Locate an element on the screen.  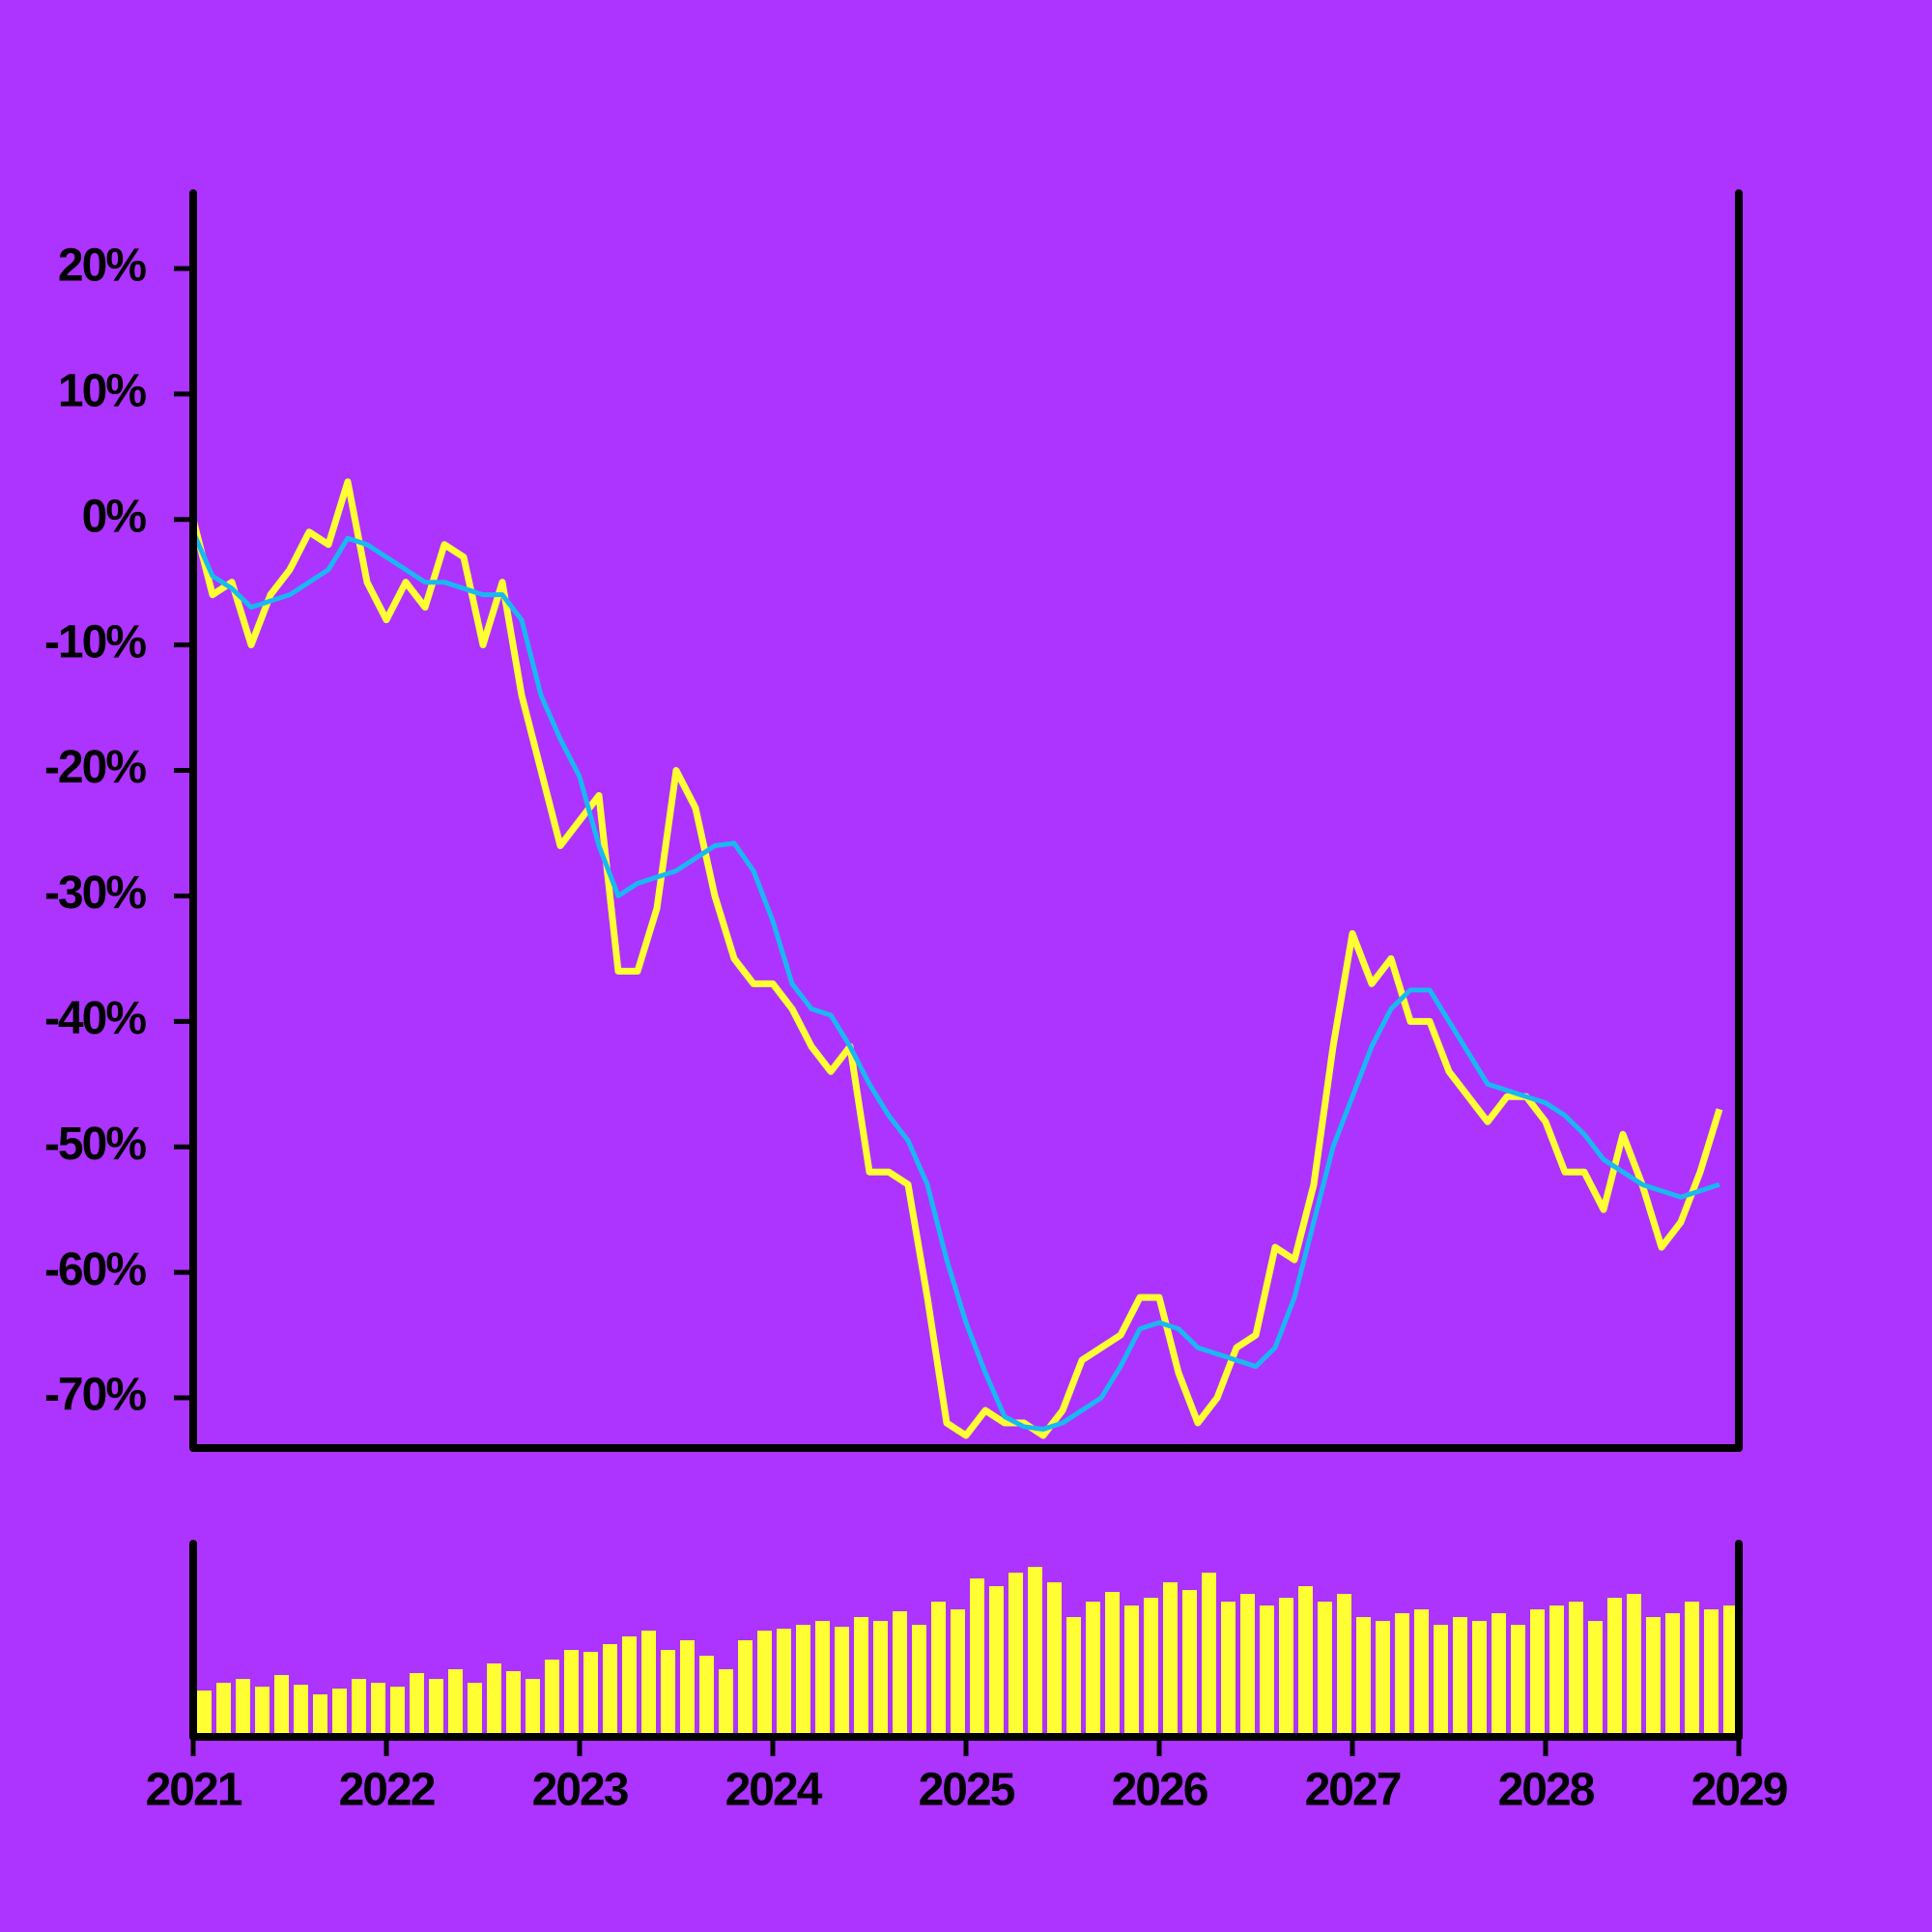
x-tick-label: 2022 is located at coordinates (387, 1790).